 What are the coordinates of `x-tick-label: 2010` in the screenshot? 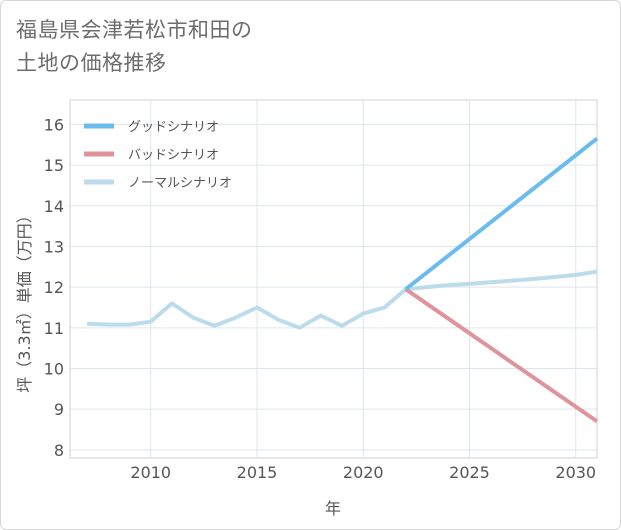 It's located at (150, 472).